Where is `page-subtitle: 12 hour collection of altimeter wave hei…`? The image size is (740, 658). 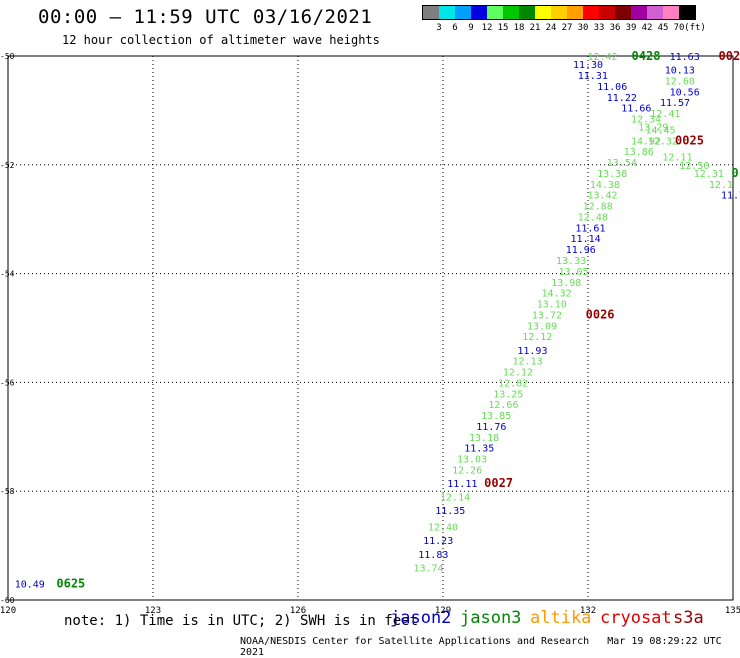 page-subtitle: 12 hour collection of altimeter wave hei… is located at coordinates (221, 40).